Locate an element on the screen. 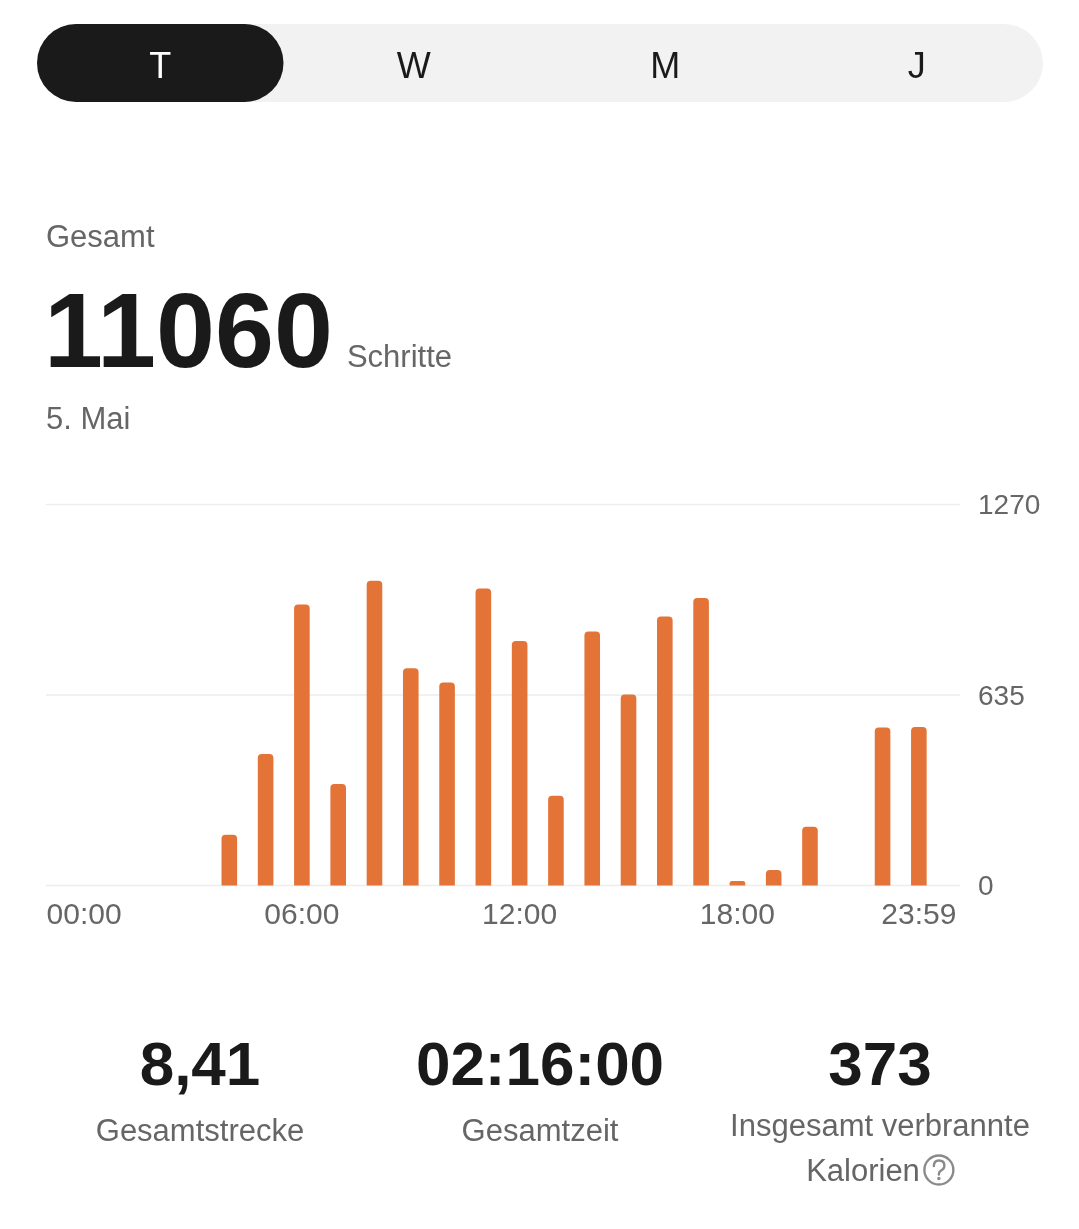 This screenshot has height=1229, width=1079. x-tick-label: 06:00 is located at coordinates (302, 913).